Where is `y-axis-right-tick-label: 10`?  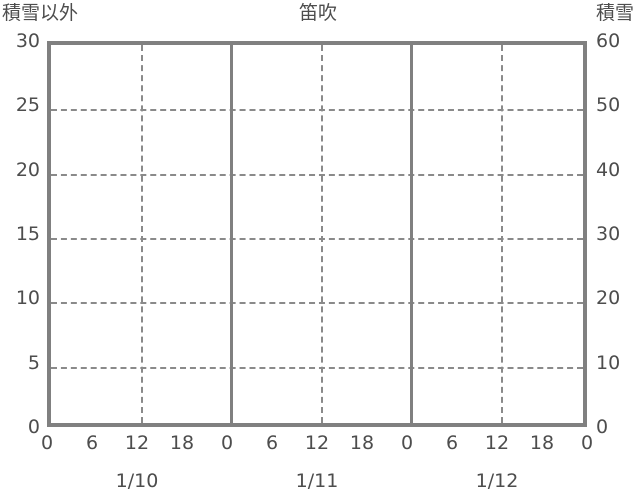 y-axis-right-tick-label: 10 is located at coordinates (608, 362).